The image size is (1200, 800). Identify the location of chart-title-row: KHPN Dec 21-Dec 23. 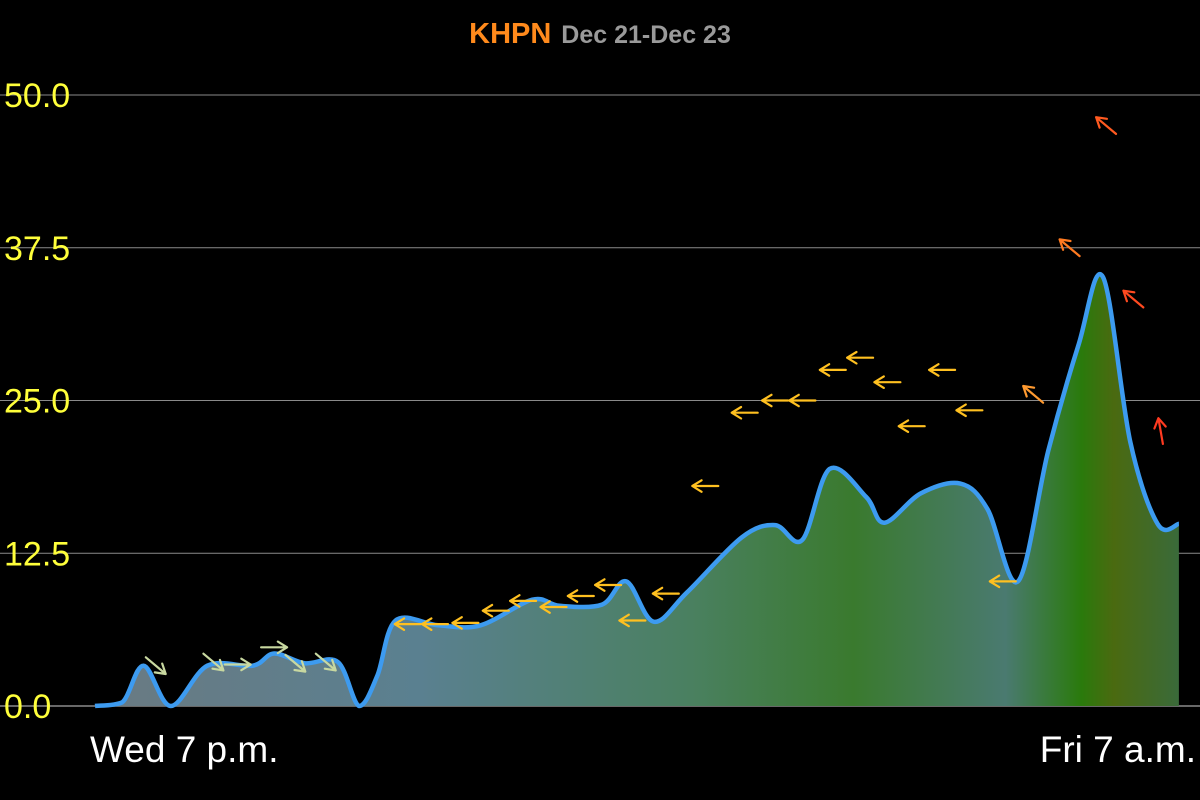
(600, 34).